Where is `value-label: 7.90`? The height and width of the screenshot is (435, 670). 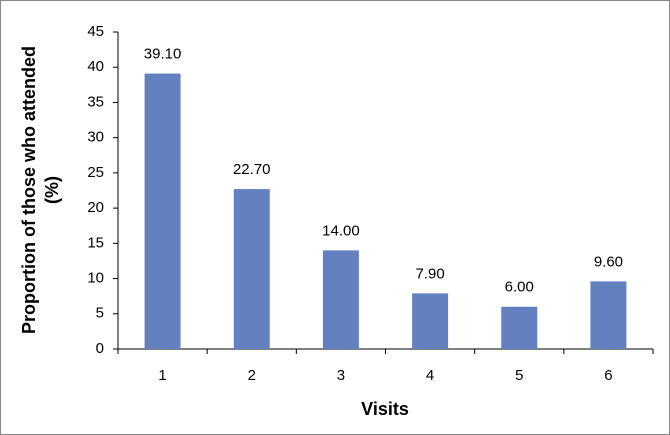
value-label: 7.90 is located at coordinates (429, 273).